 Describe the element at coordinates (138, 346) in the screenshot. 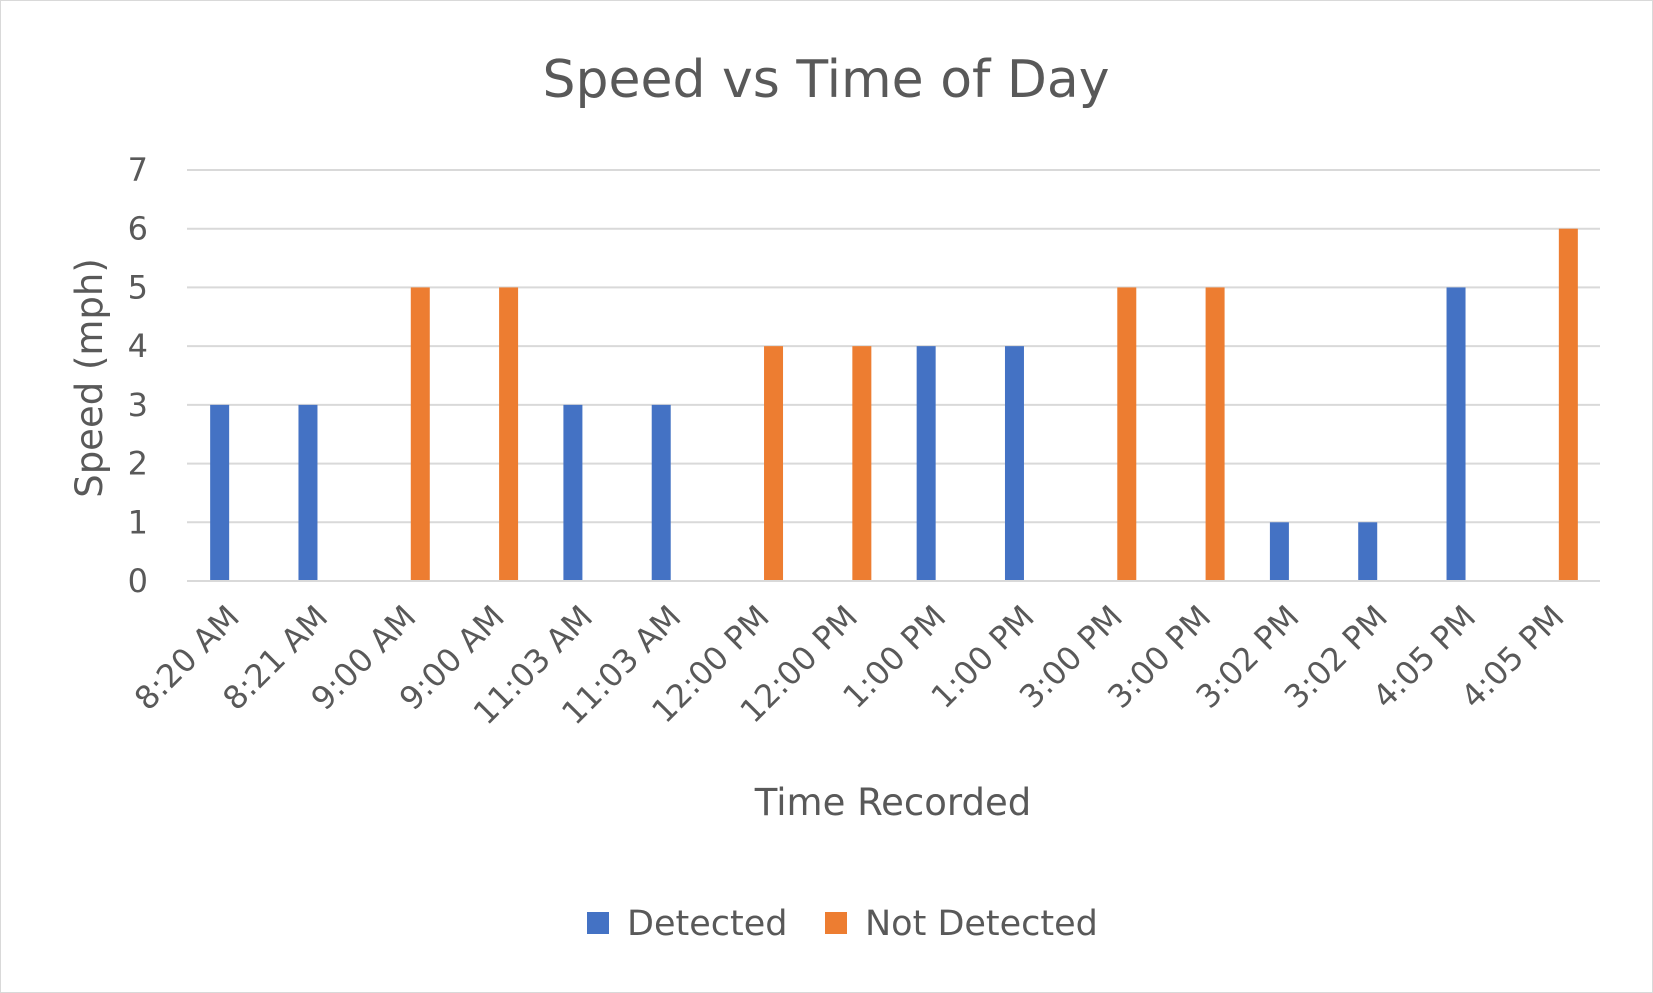

I see `y-tick-label: 4` at that location.